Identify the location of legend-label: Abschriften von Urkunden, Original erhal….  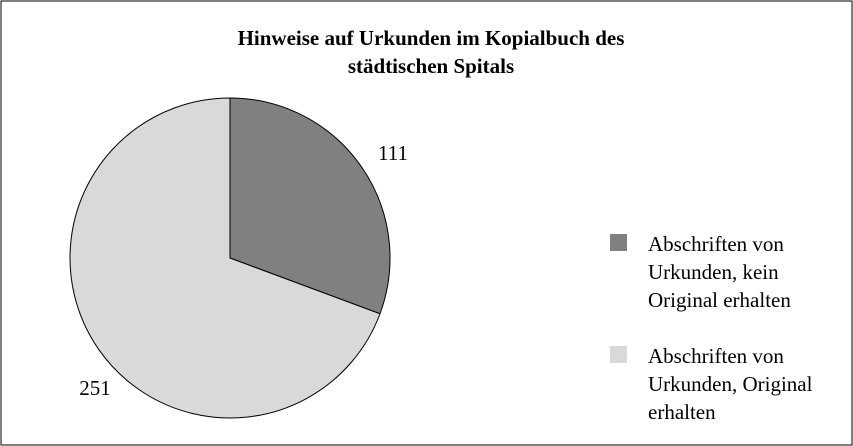
(730, 384).